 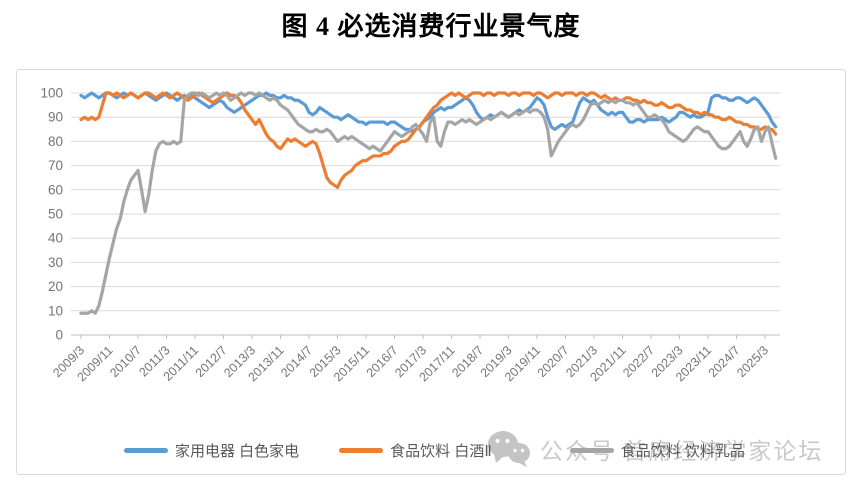 What do you see at coordinates (55, 214) in the screenshot?
I see `y-tick-label: 50` at bounding box center [55, 214].